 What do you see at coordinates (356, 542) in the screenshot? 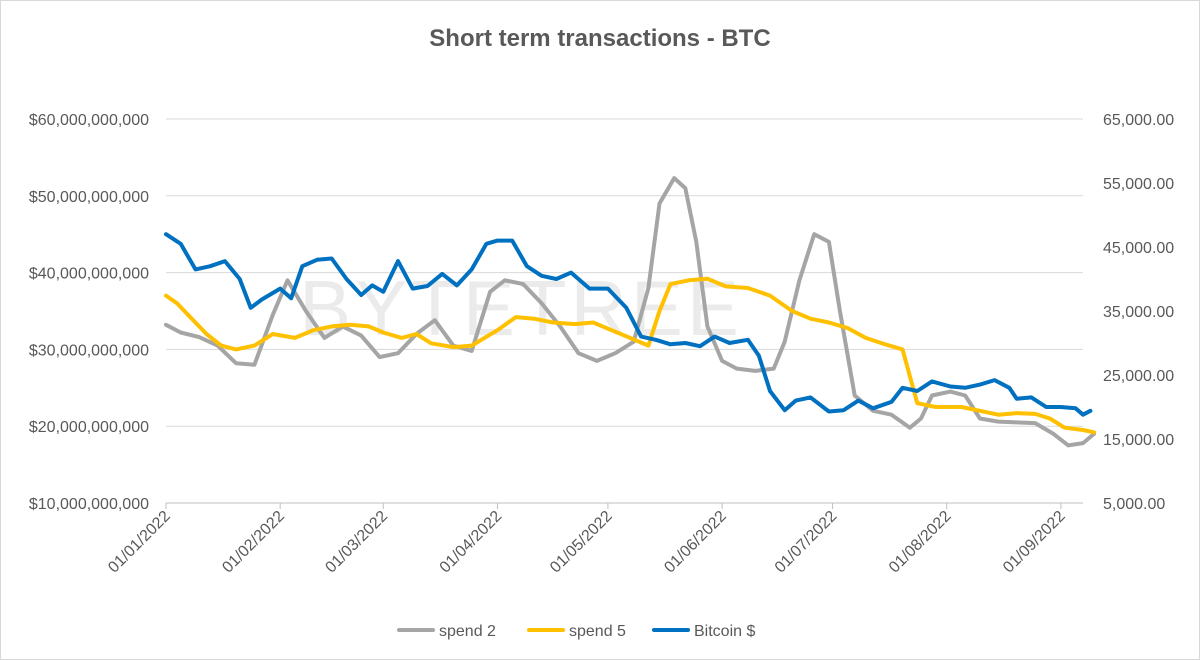
I see `x-tick-label: 01/03/2022` at bounding box center [356, 542].